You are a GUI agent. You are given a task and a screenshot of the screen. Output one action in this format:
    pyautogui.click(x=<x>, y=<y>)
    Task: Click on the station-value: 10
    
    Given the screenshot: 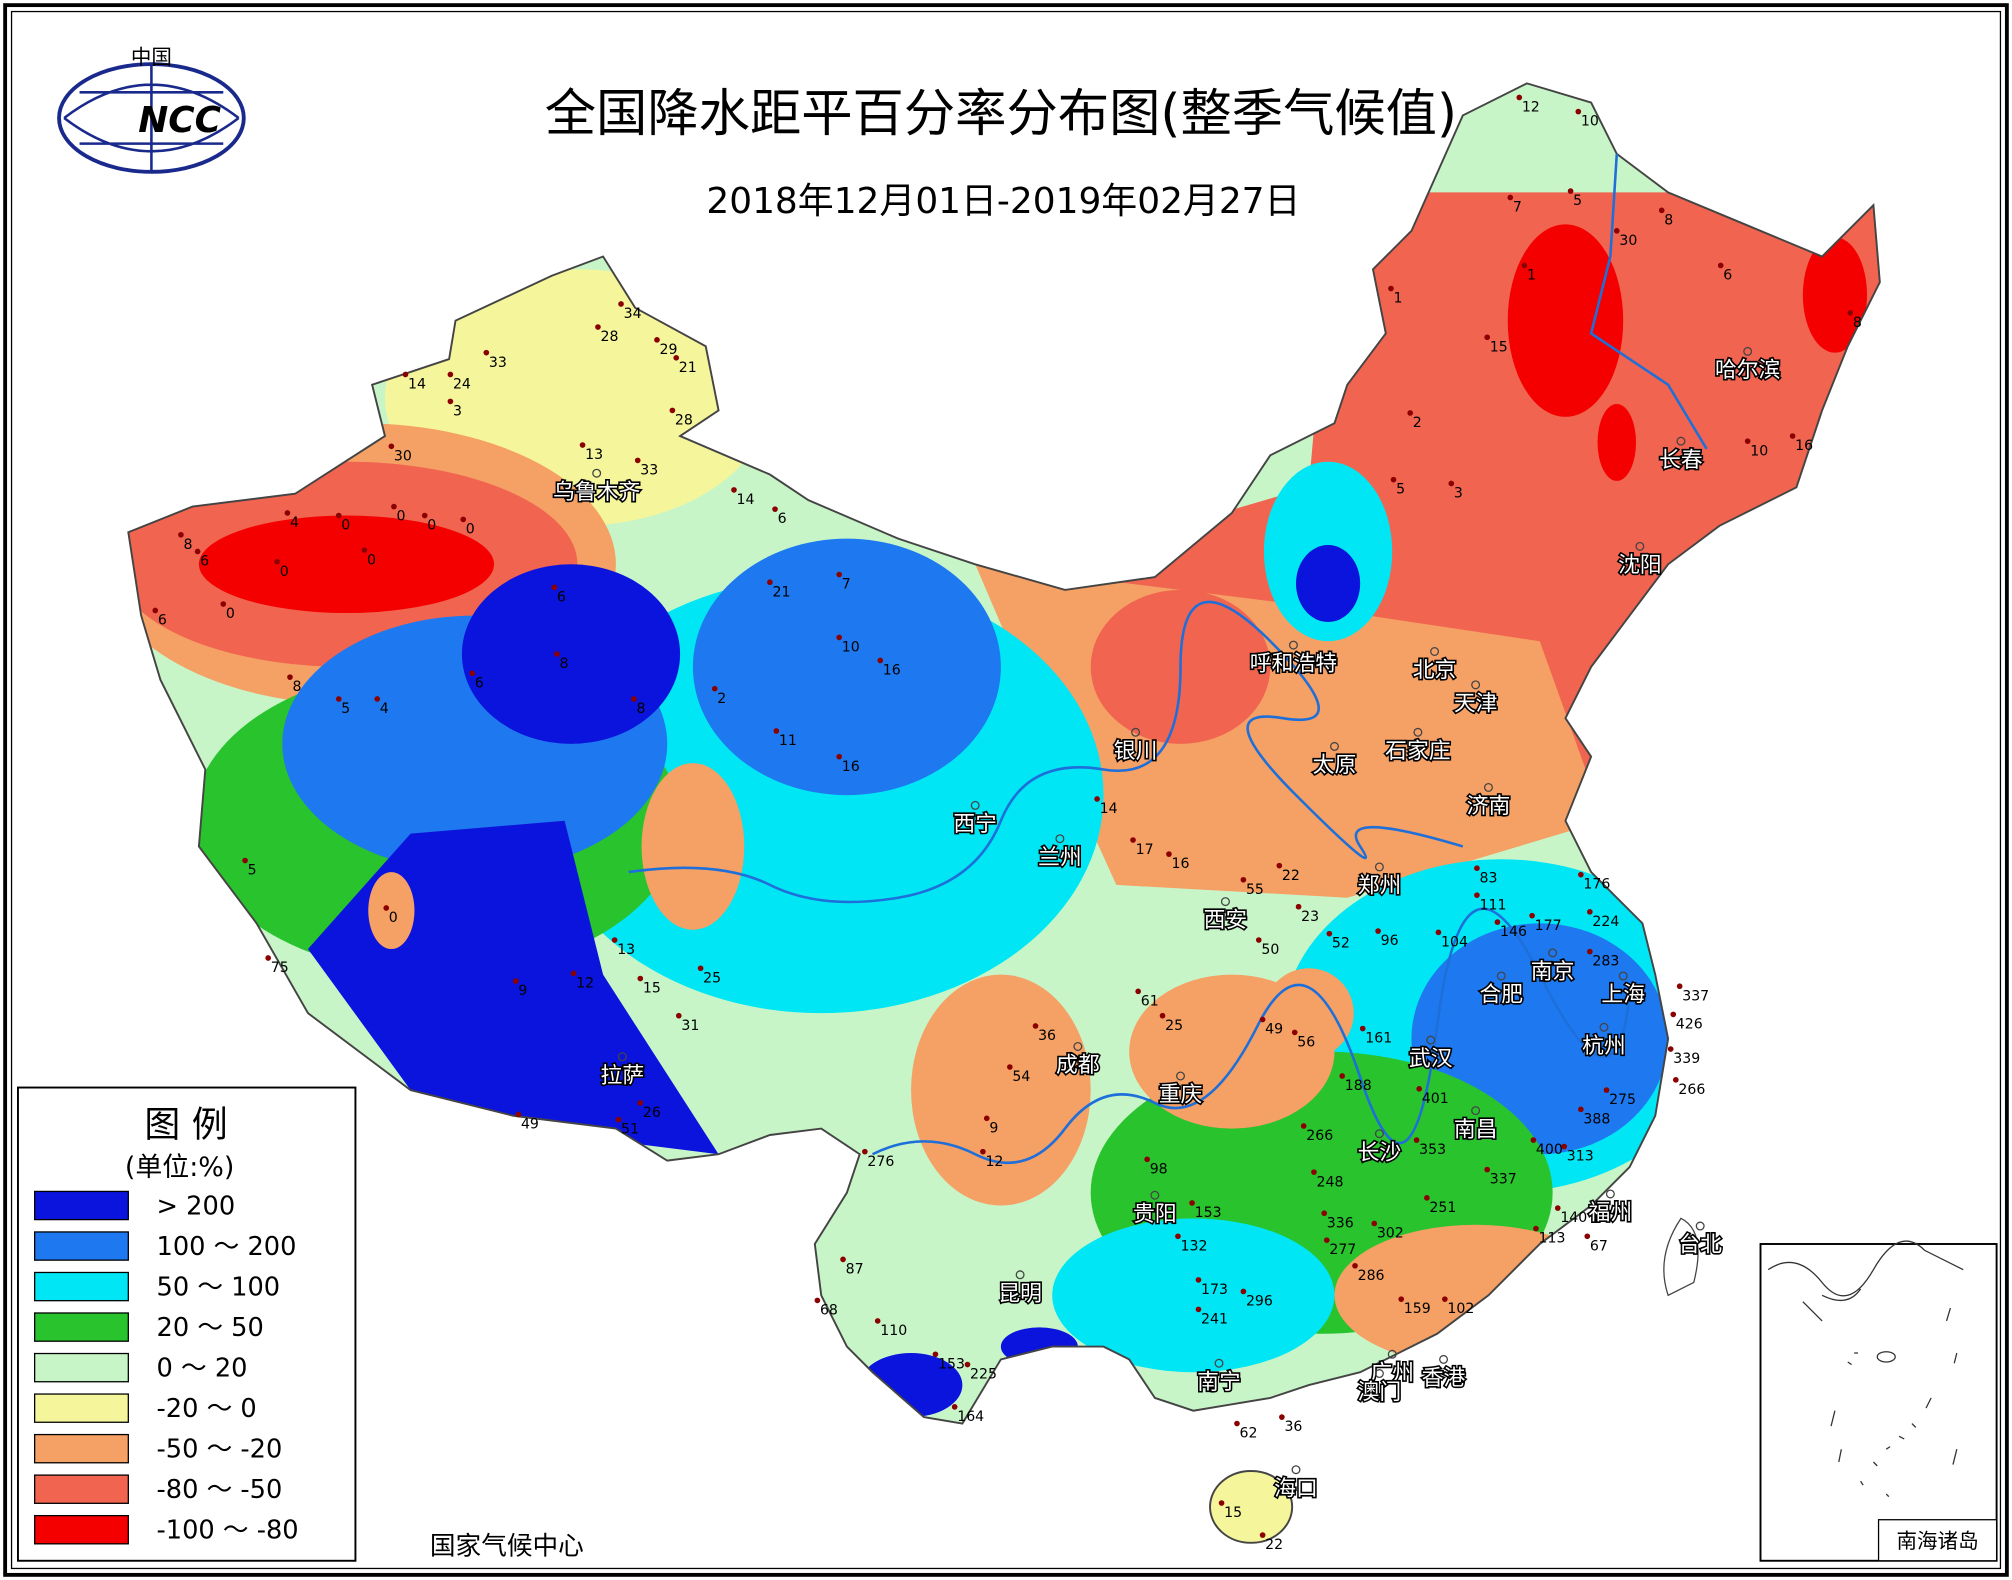 What is the action you would take?
    pyautogui.click(x=1759, y=451)
    